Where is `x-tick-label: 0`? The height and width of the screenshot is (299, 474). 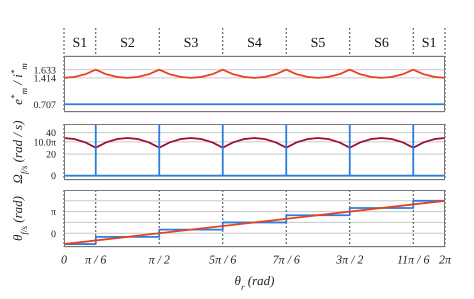 x-tick-label: 0 is located at coordinates (64, 259).